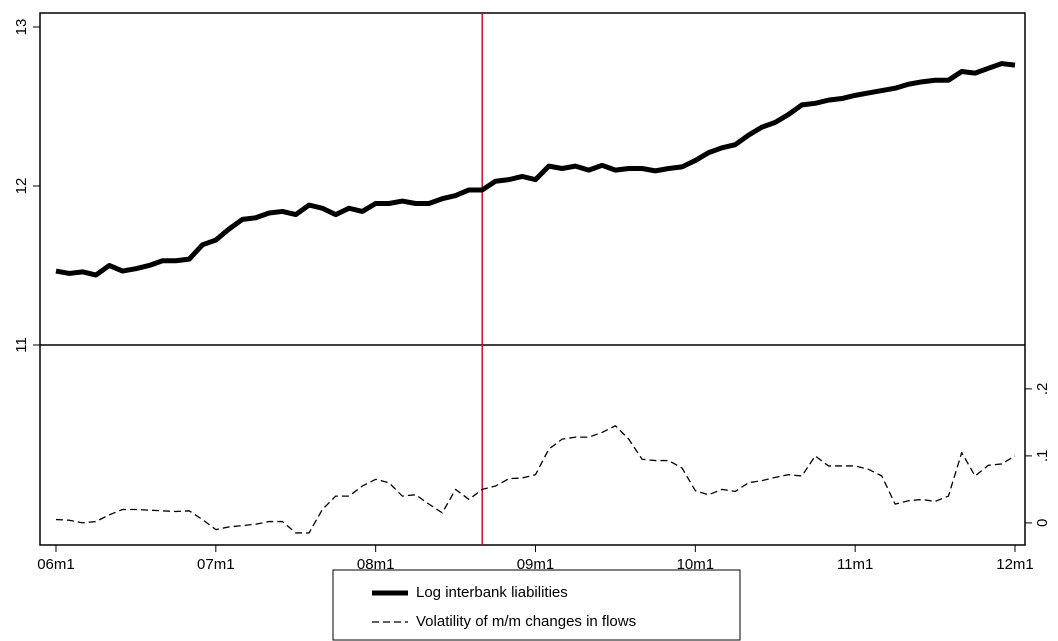  Describe the element at coordinates (21, 345) in the screenshot. I see `y-tick-label: 11` at that location.